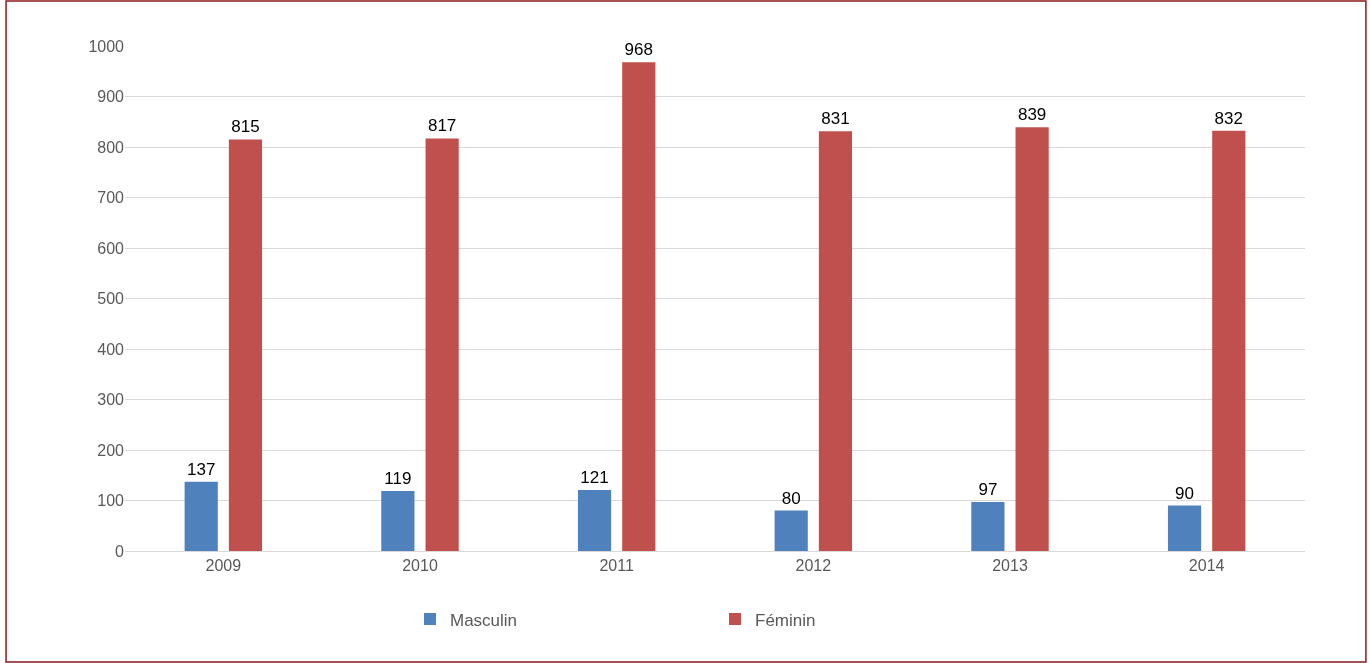  I want to click on y-tick-label: 1000, so click(106, 46).